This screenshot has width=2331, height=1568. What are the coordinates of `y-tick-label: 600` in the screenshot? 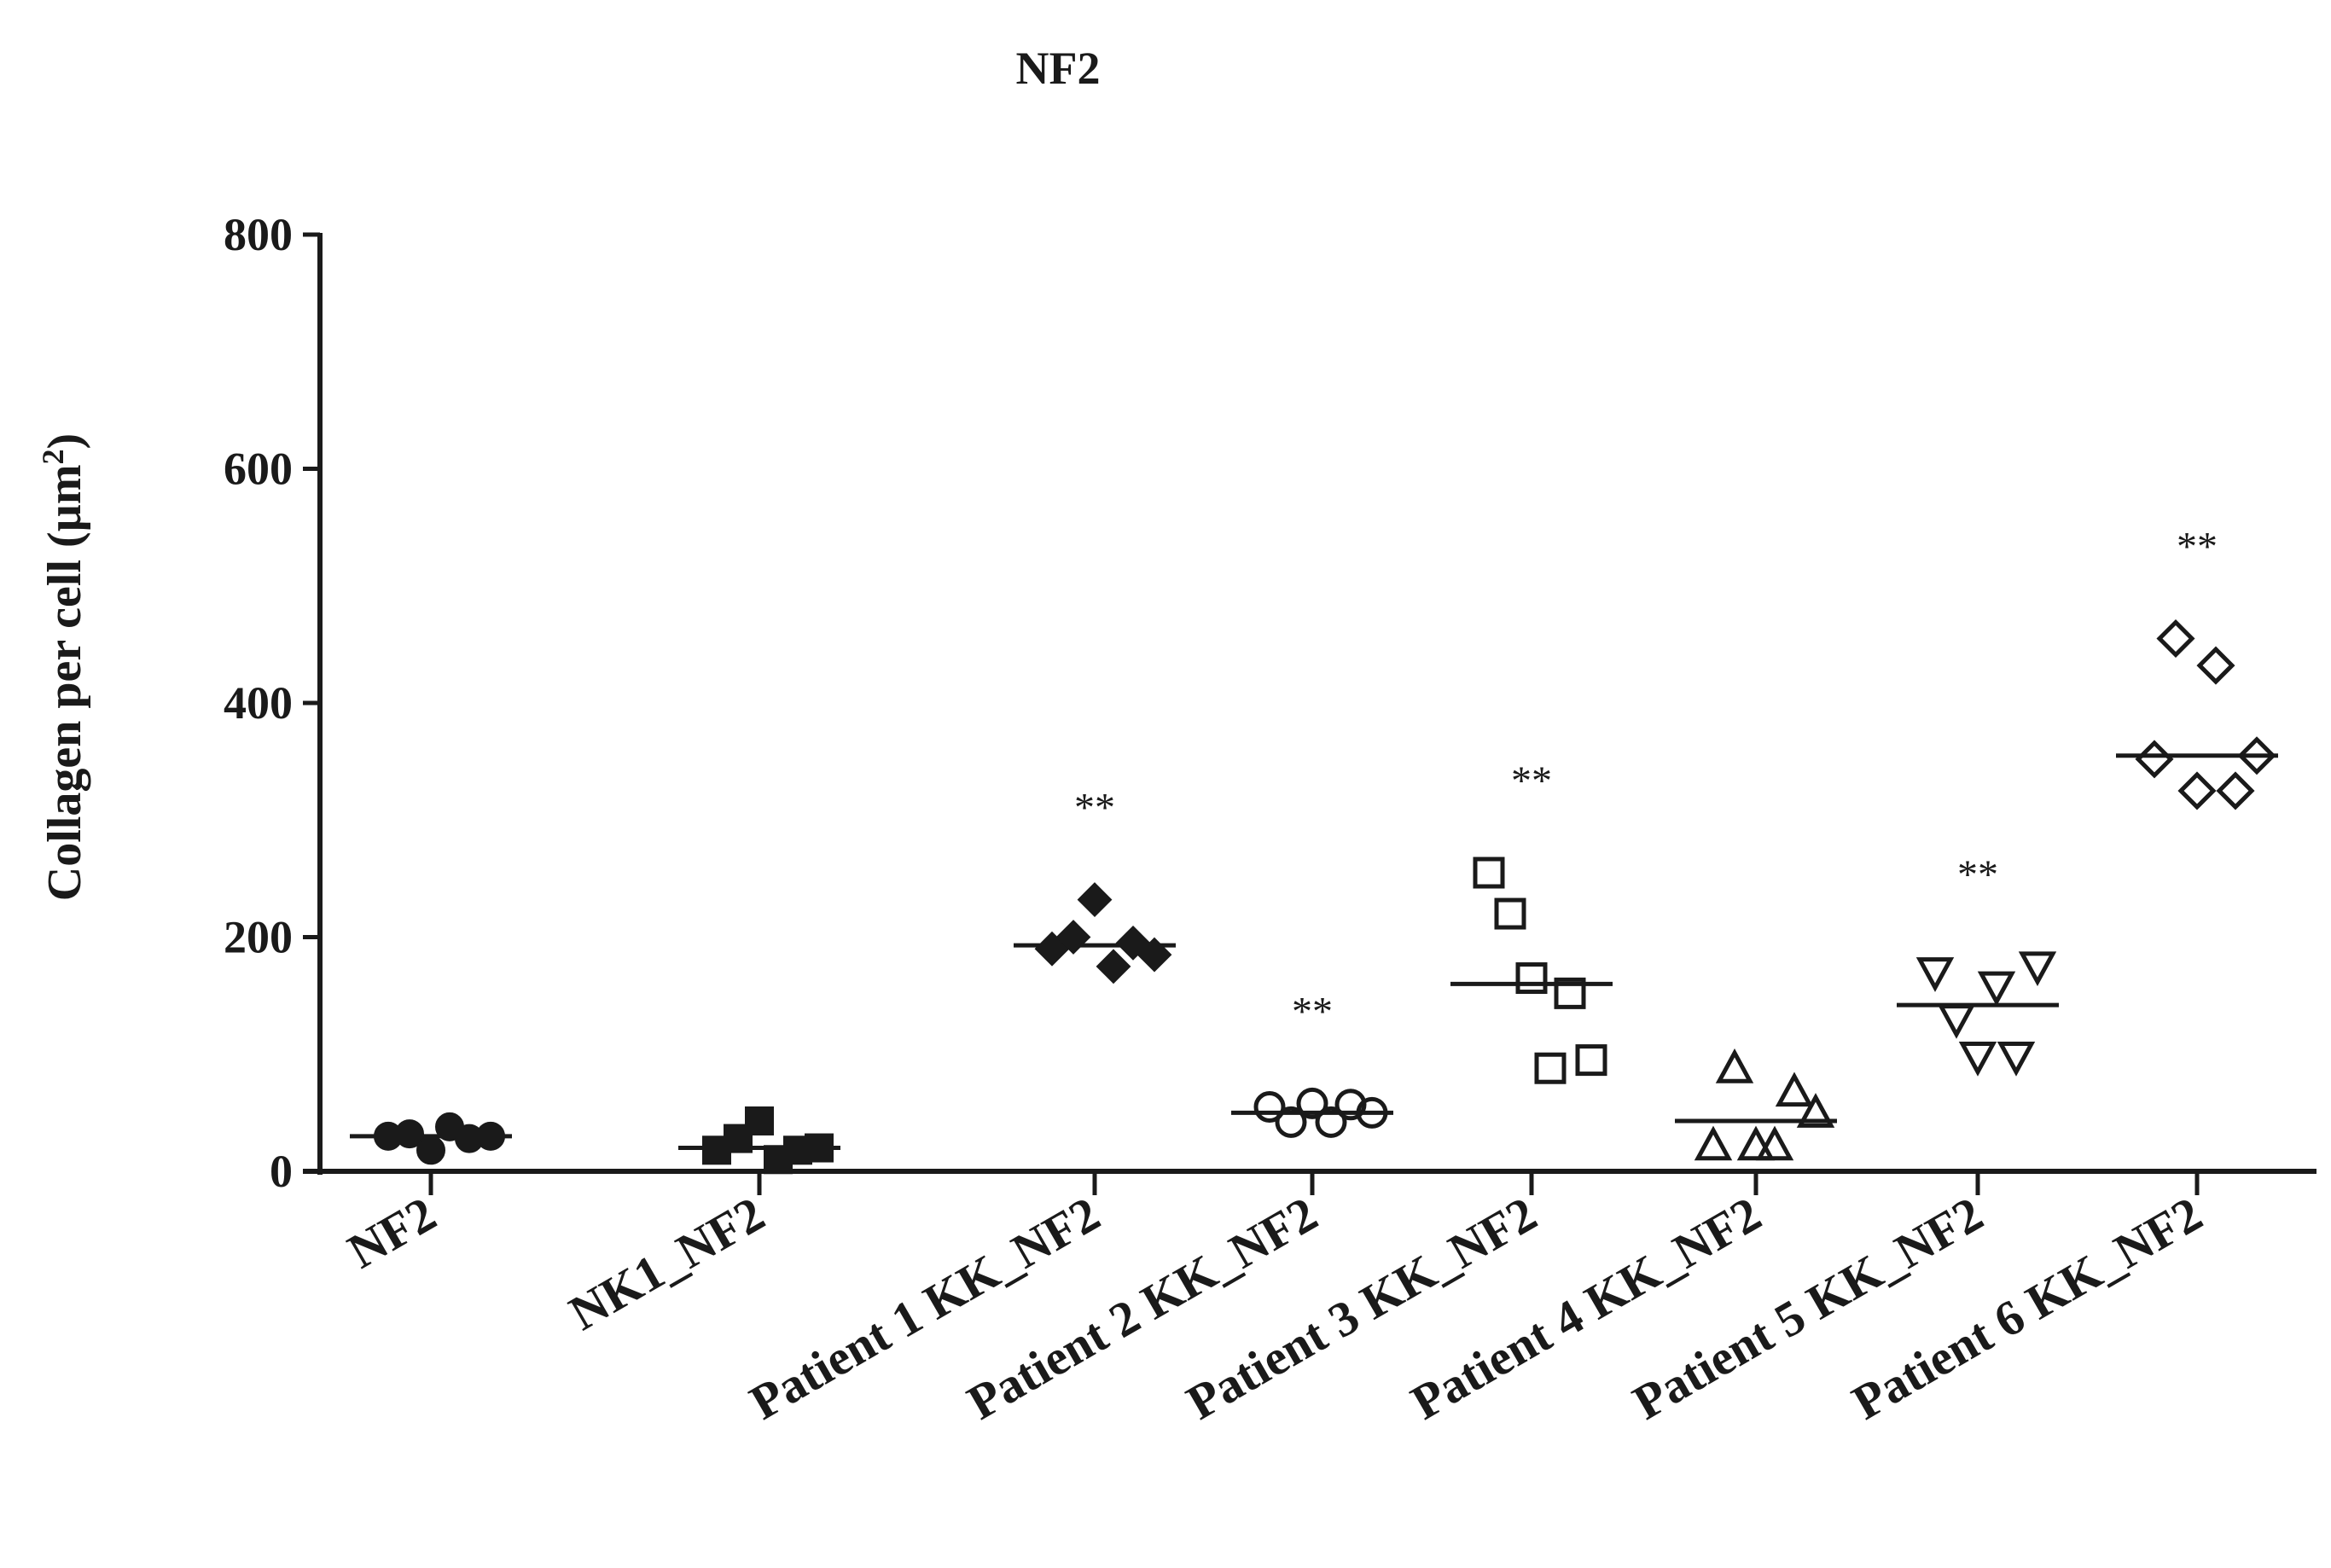 It's located at (258, 469).